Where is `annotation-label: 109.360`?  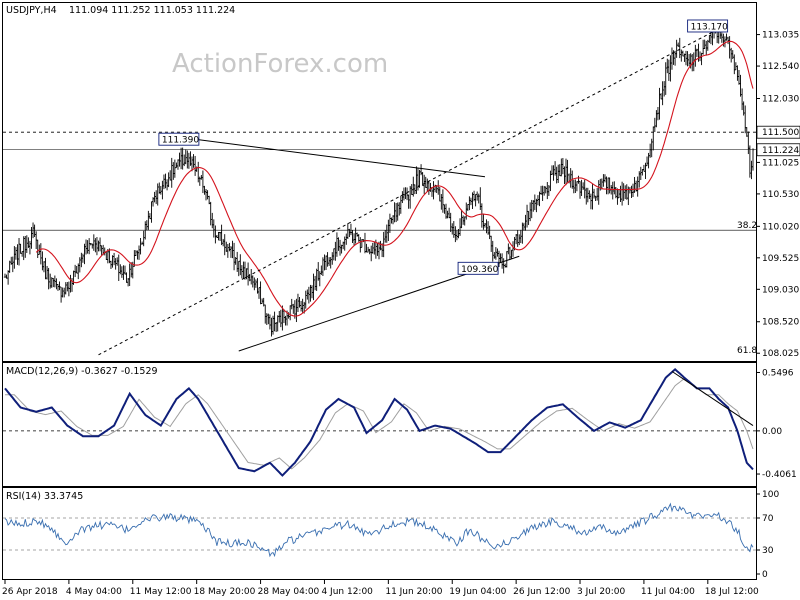
annotation-label: 109.360 is located at coordinates (479, 270).